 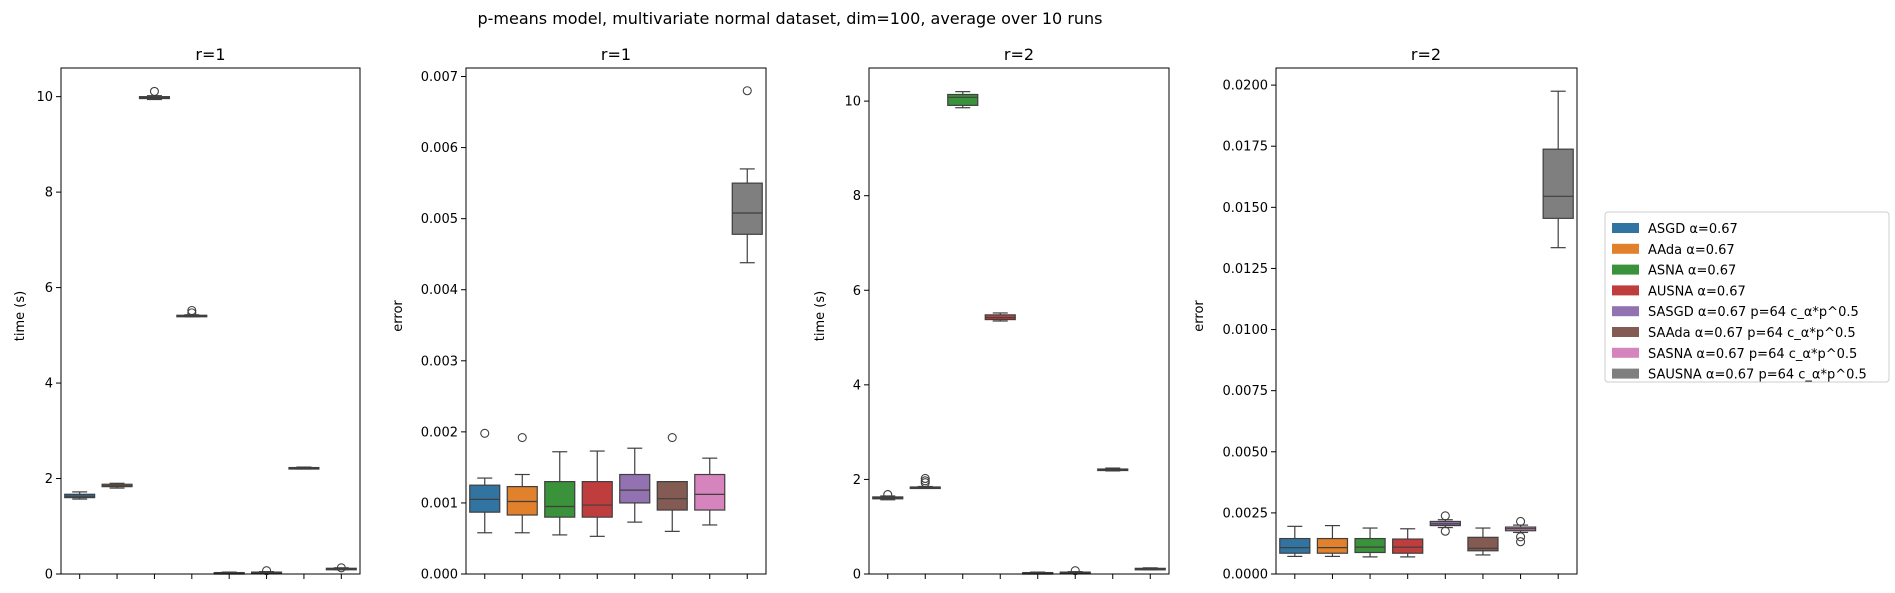 I want to click on y-tick-label: 0.004, so click(x=439, y=290).